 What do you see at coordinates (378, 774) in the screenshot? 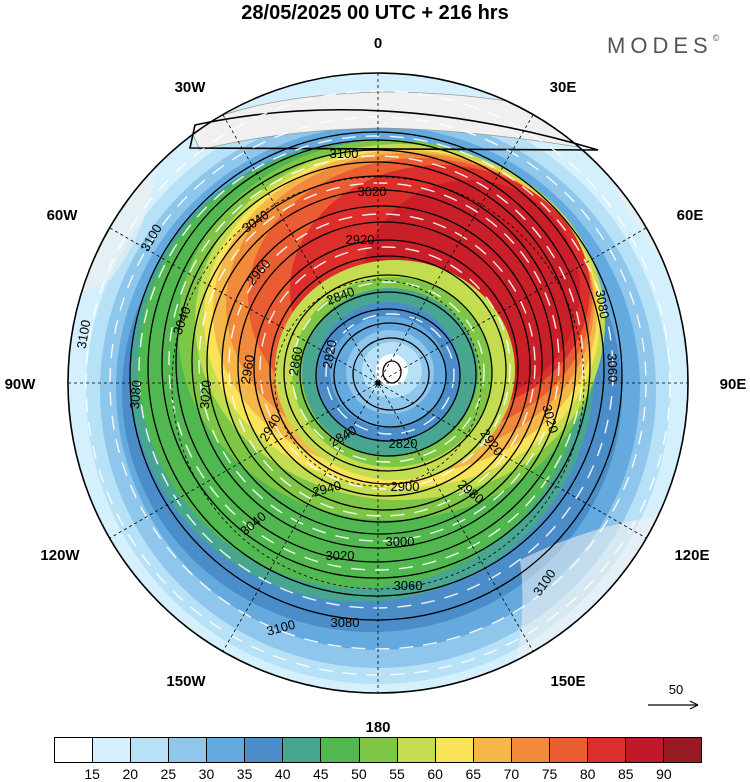
I see `colorbar-ticks: 15 20 25 30 35 40 45 50 55 60 65 70 75 80 85 90` at bounding box center [378, 774].